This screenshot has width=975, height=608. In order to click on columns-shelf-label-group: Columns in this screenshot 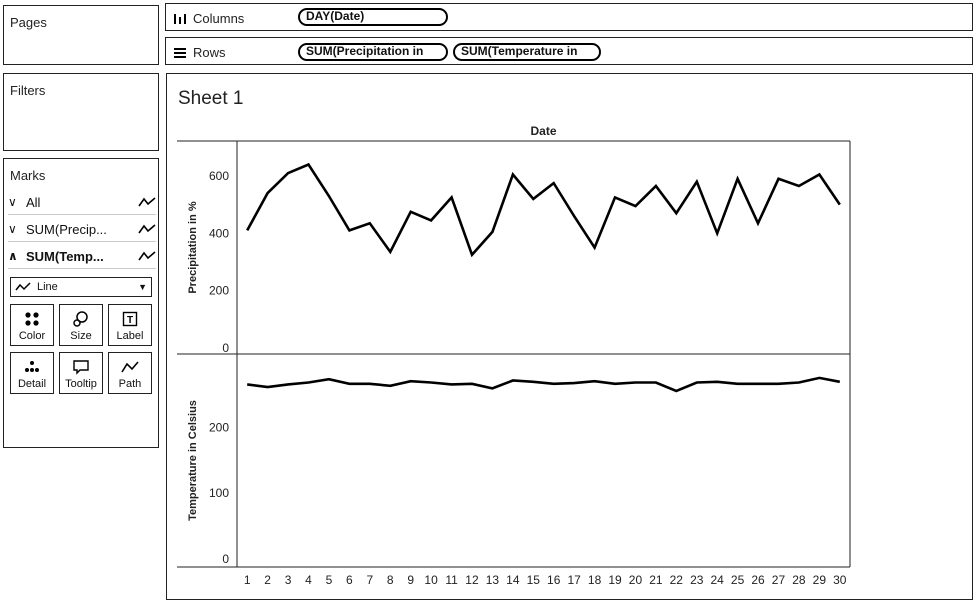, I will do `click(208, 18)`.